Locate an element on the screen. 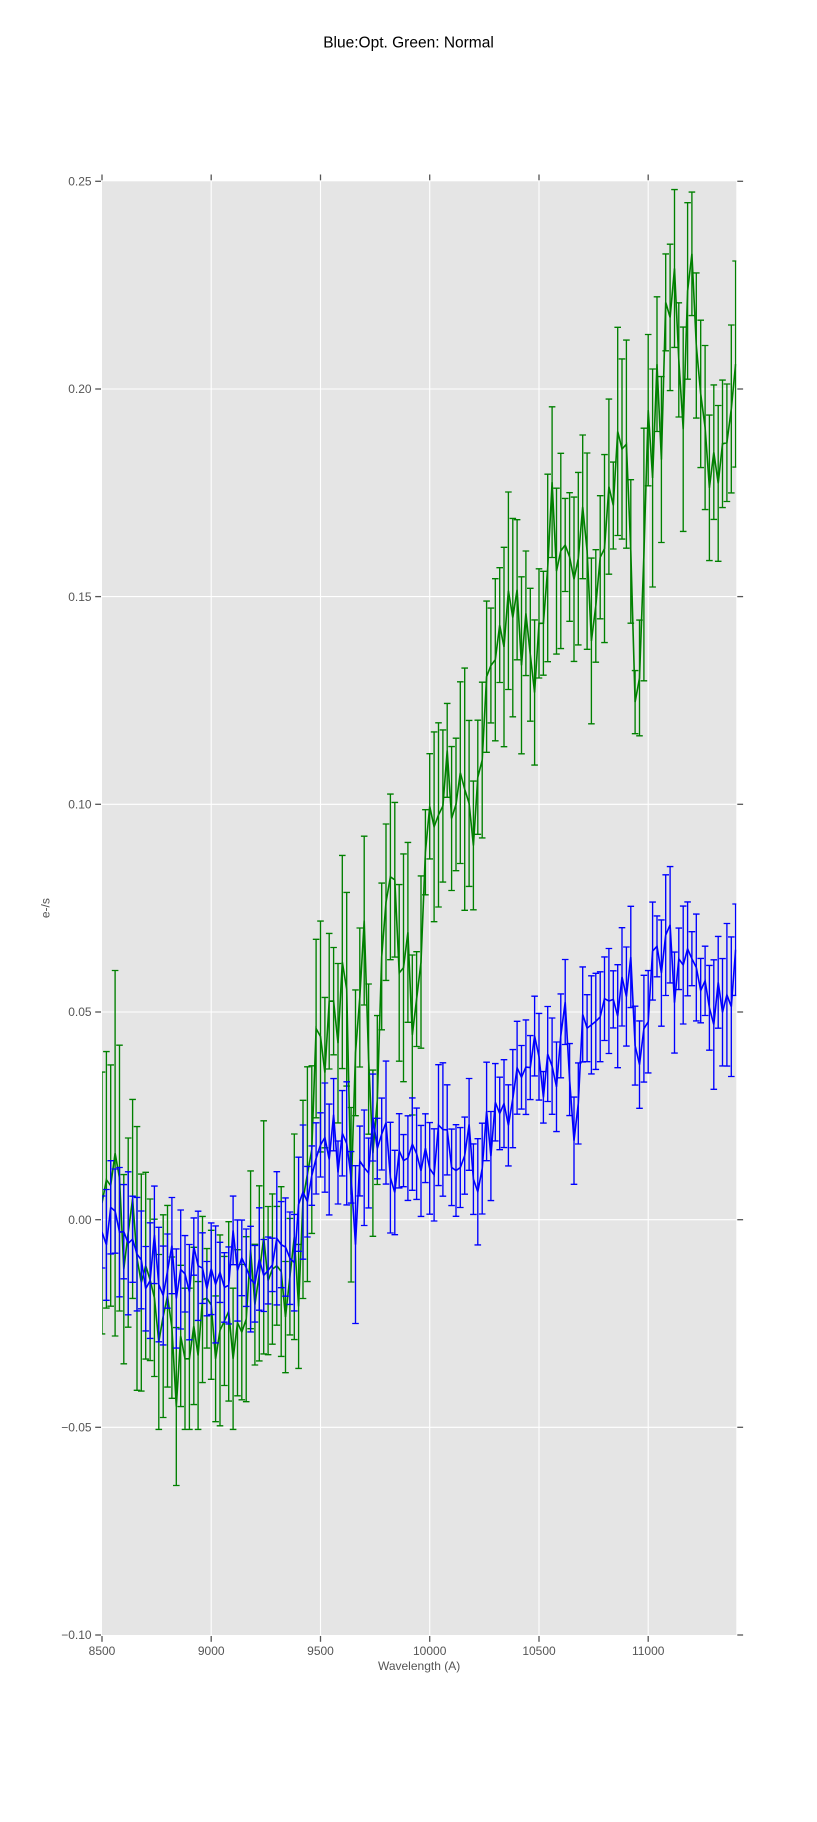 This screenshot has height=1822, width=817. svg-text: 0.00 is located at coordinates (80, 1220).